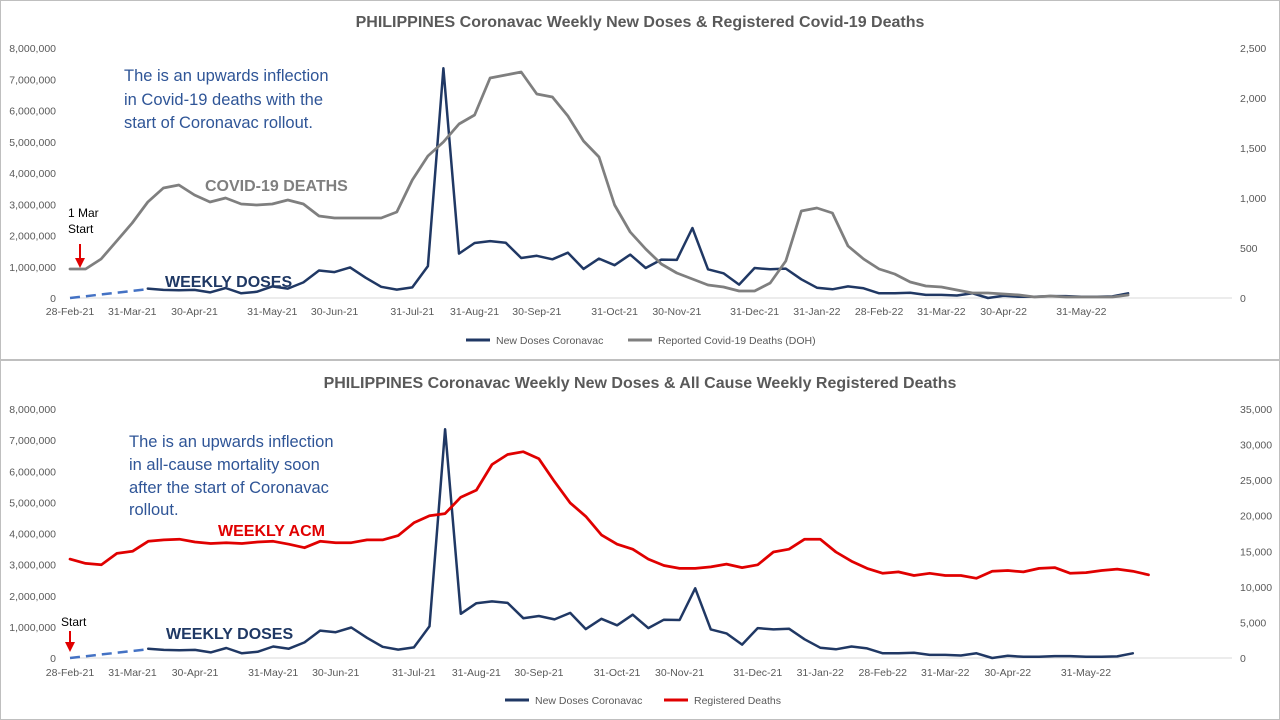  I want to click on y-axis-right: 2,500 2,000 1,500 1,000 500 0, so click(1253, 174).